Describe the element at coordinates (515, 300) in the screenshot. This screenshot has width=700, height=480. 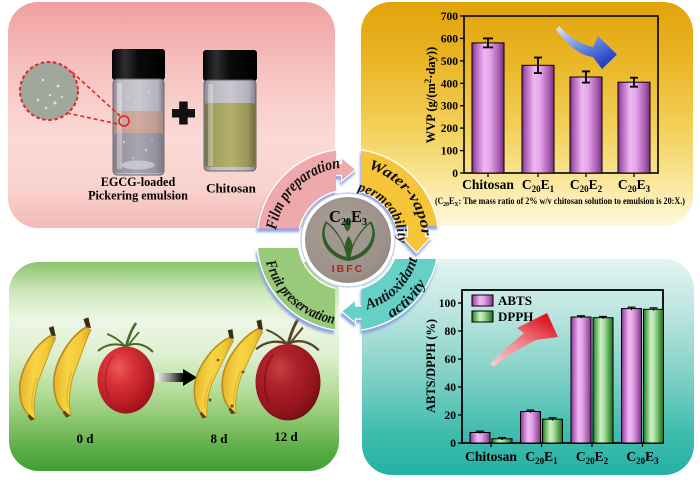
I see `svg-text: ABTS` at that location.